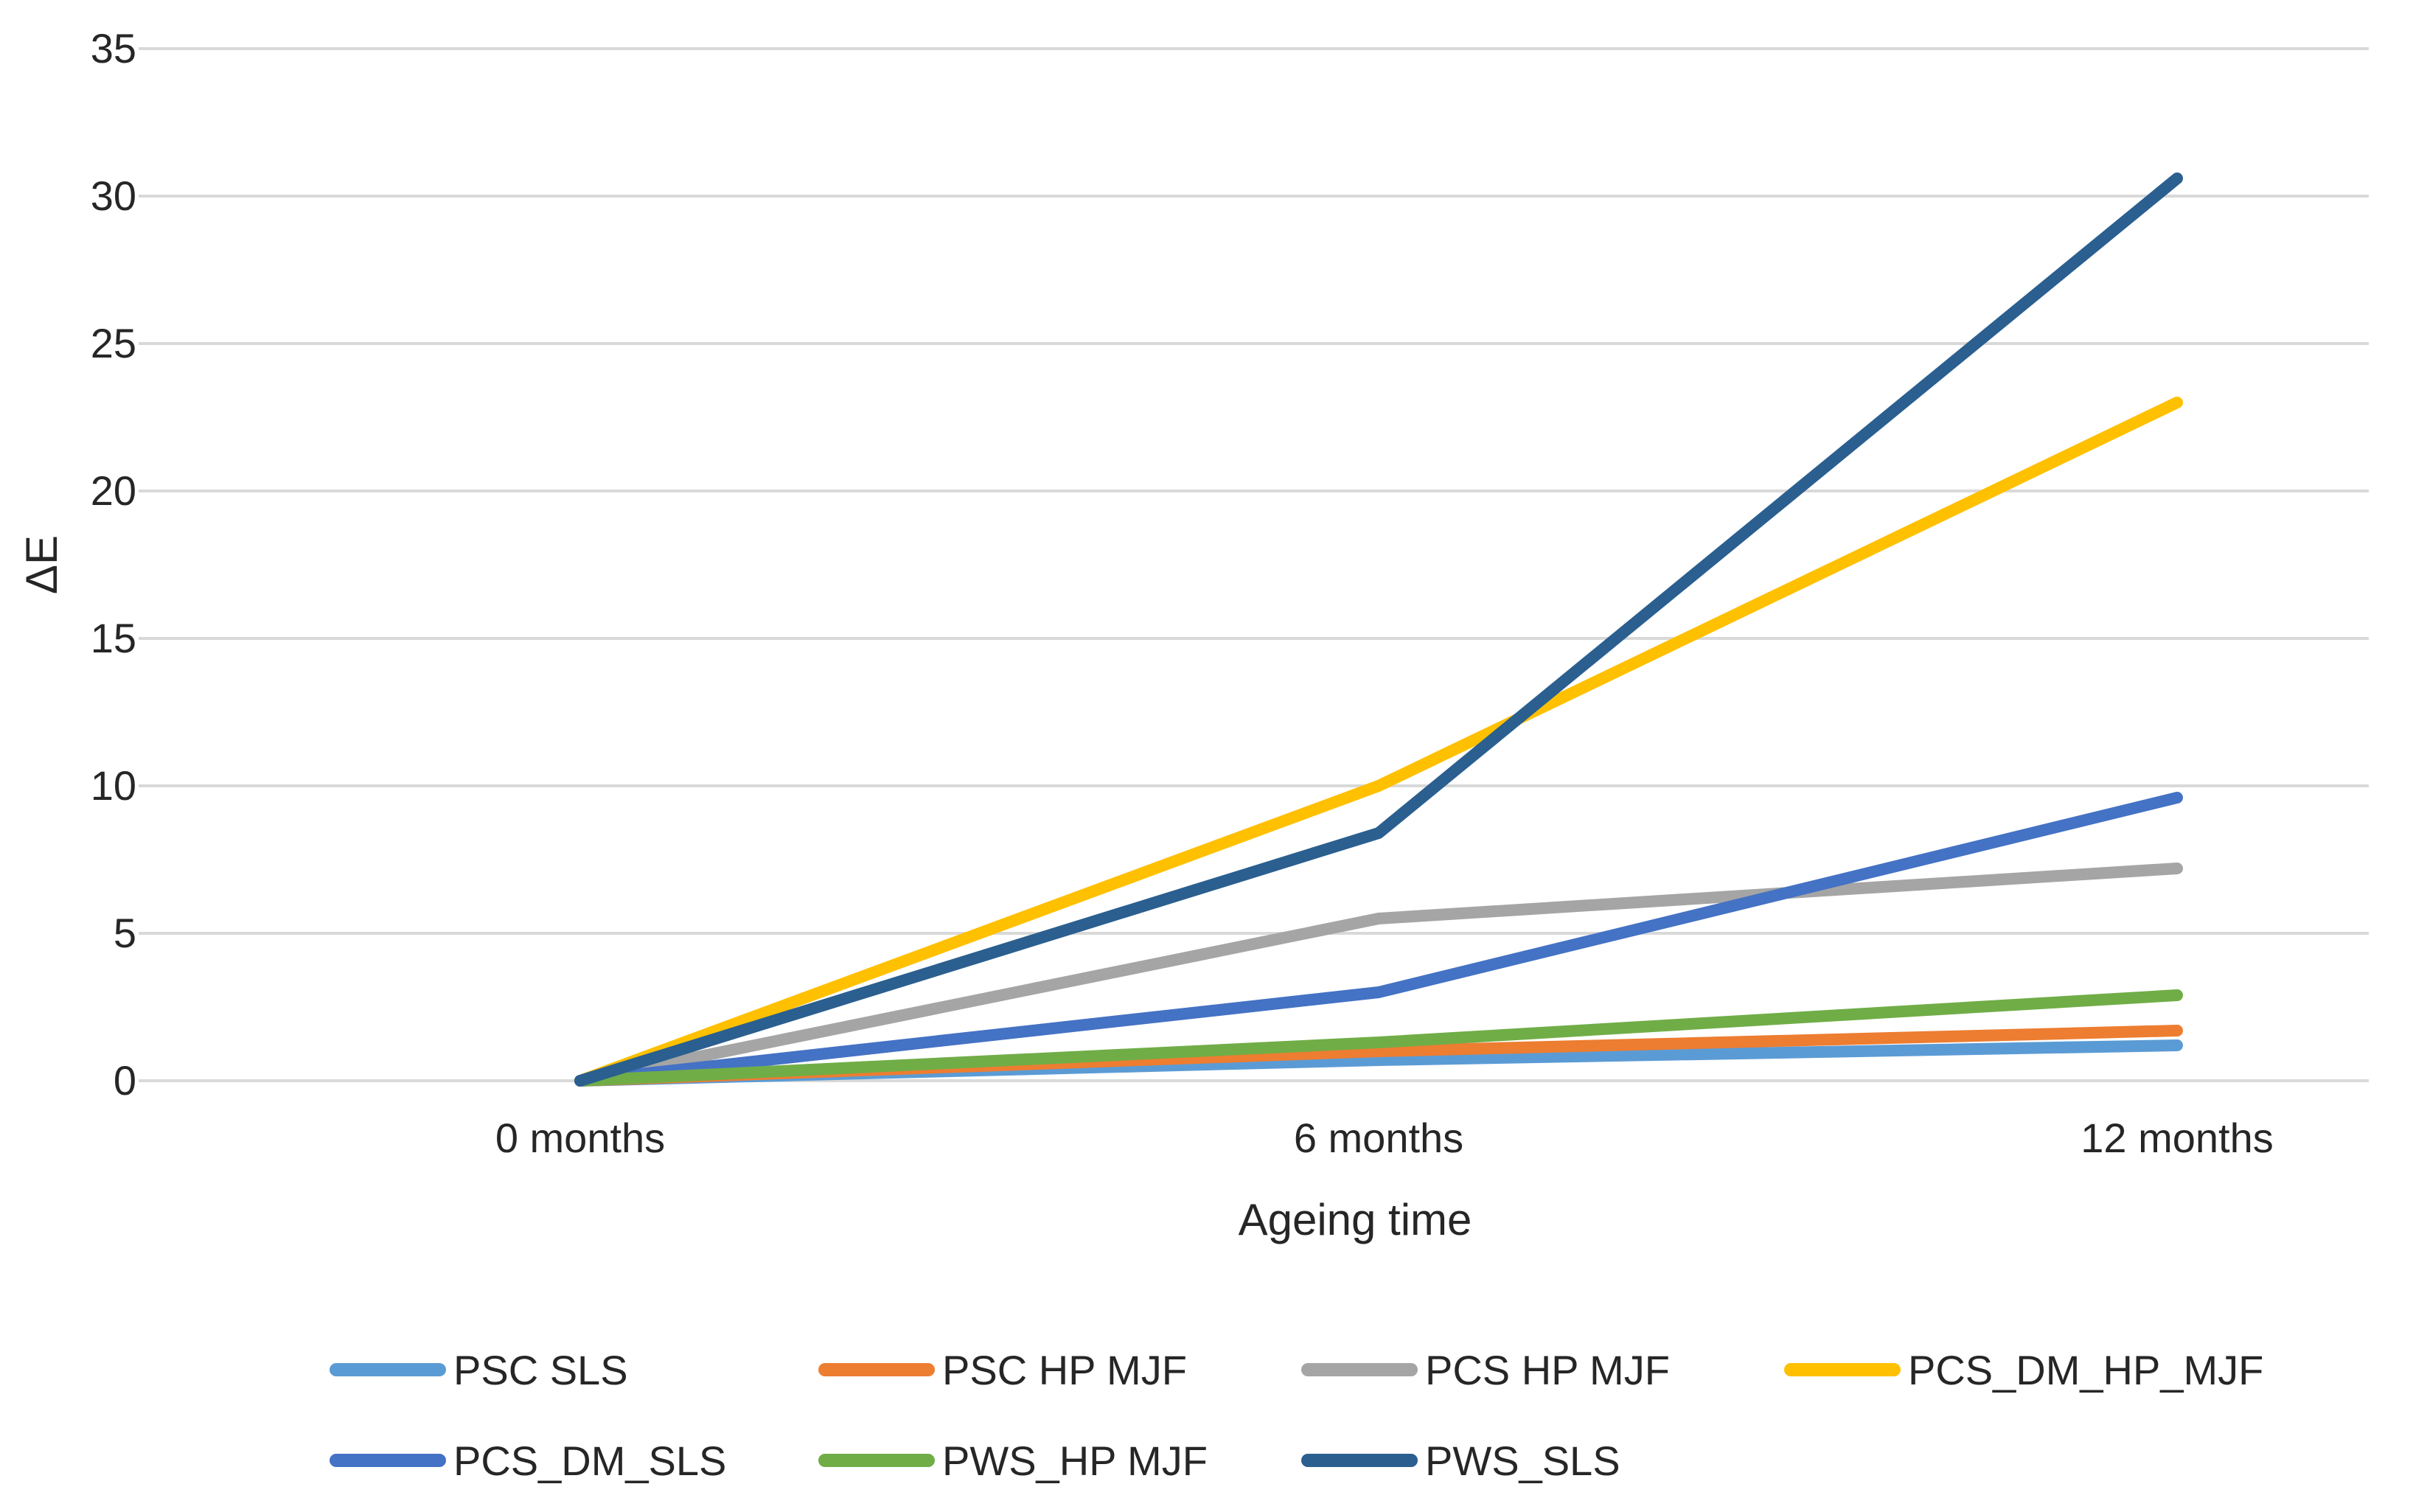 This screenshot has width=2413, height=1512. Describe the element at coordinates (113, 490) in the screenshot. I see `y-tick-label: 20` at that location.